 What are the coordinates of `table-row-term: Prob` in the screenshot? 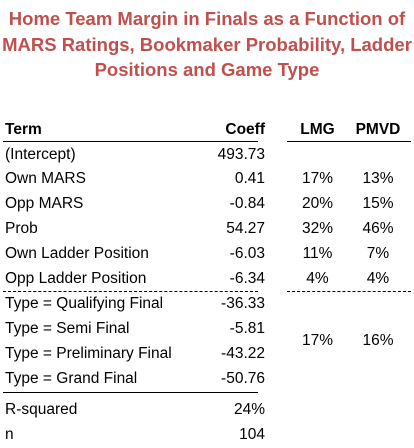 It's located at (21, 228).